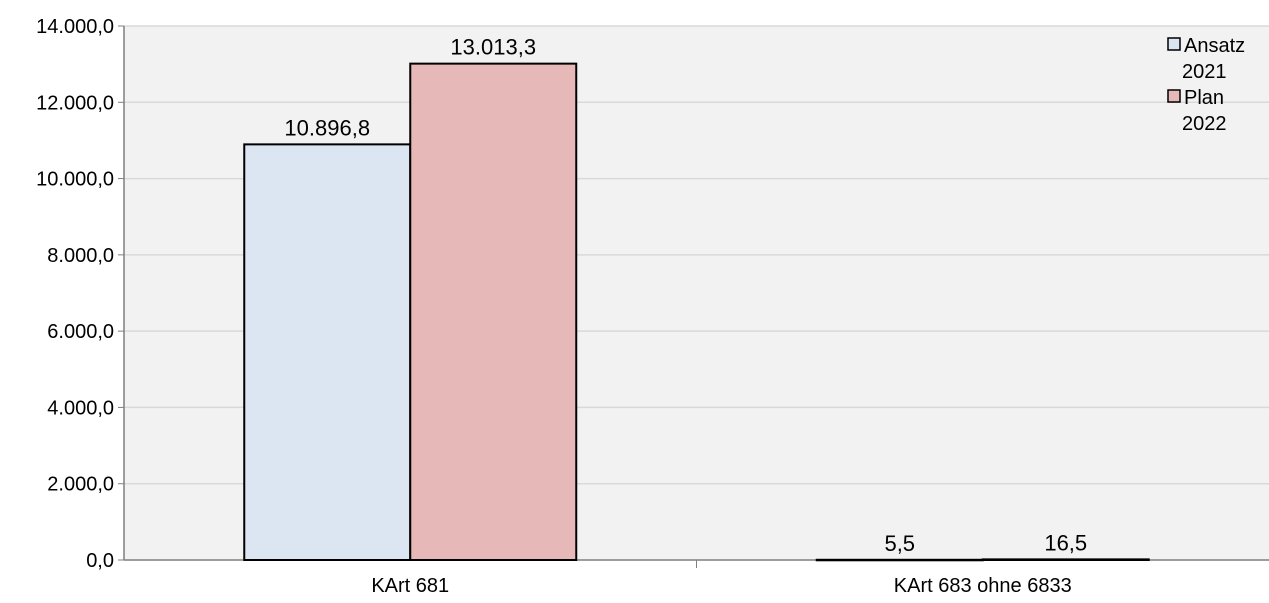  Describe the element at coordinates (75, 27) in the screenshot. I see `y-tick-label: 14.000,0` at that location.